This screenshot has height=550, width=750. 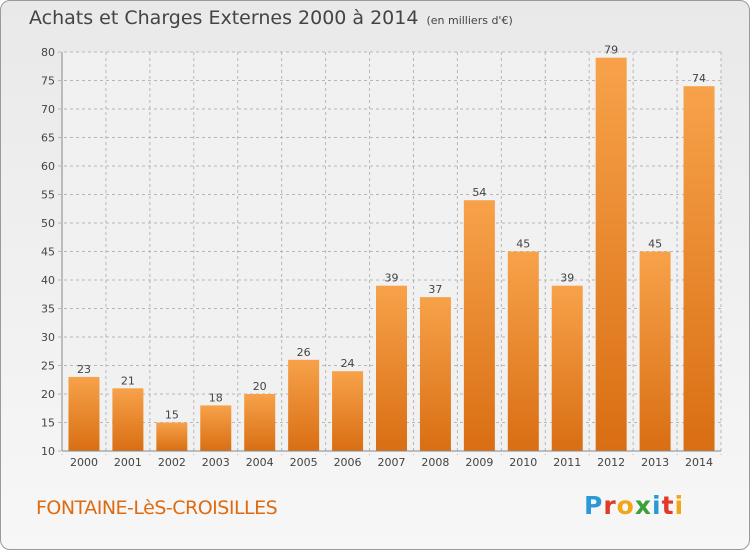 I want to click on logo-letter: r, so click(x=610, y=505).